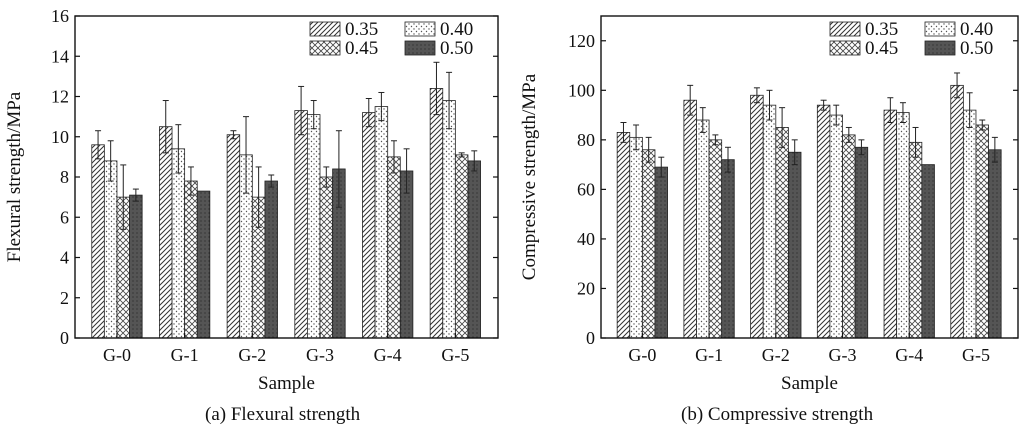 The width and height of the screenshot is (1024, 445). I want to click on compressive-y-axis-title: Compressive strength/MPa, so click(529, 176).